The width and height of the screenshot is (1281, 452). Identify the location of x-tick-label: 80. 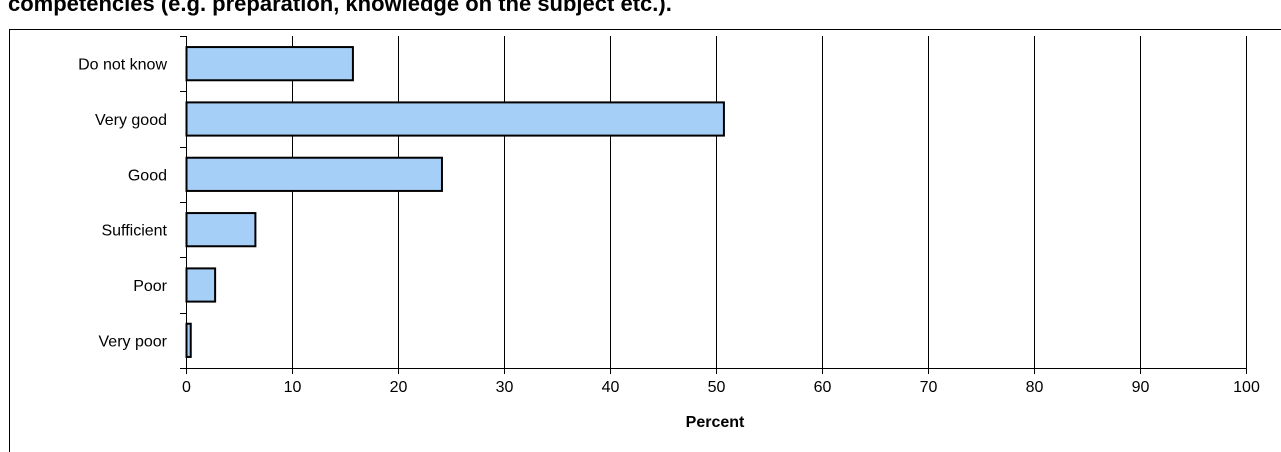
(1035, 387).